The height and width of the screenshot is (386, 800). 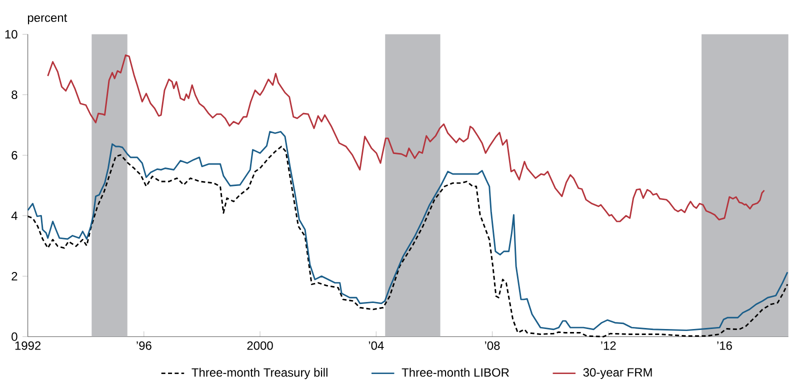 I want to click on y-tick-label: 8, so click(x=15, y=95).